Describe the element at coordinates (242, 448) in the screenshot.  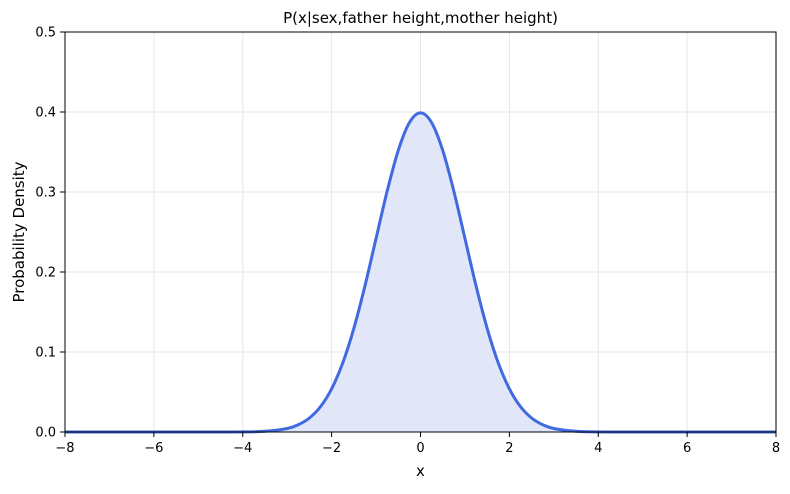
I see `x-tick-label: −4` at that location.